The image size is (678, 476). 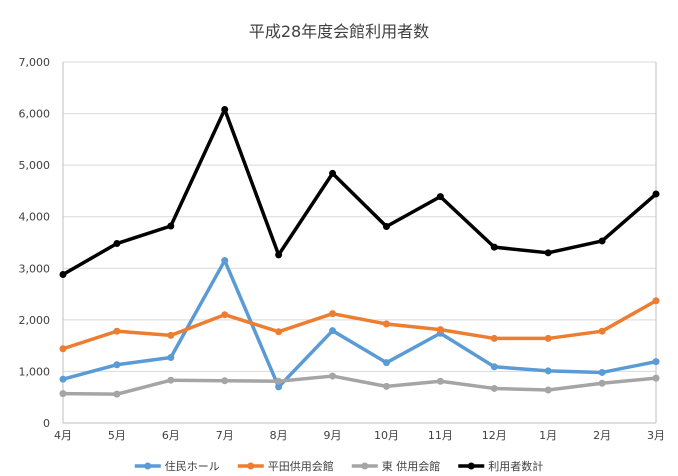 I want to click on legend-item: 東 供用会館, so click(x=396, y=466).